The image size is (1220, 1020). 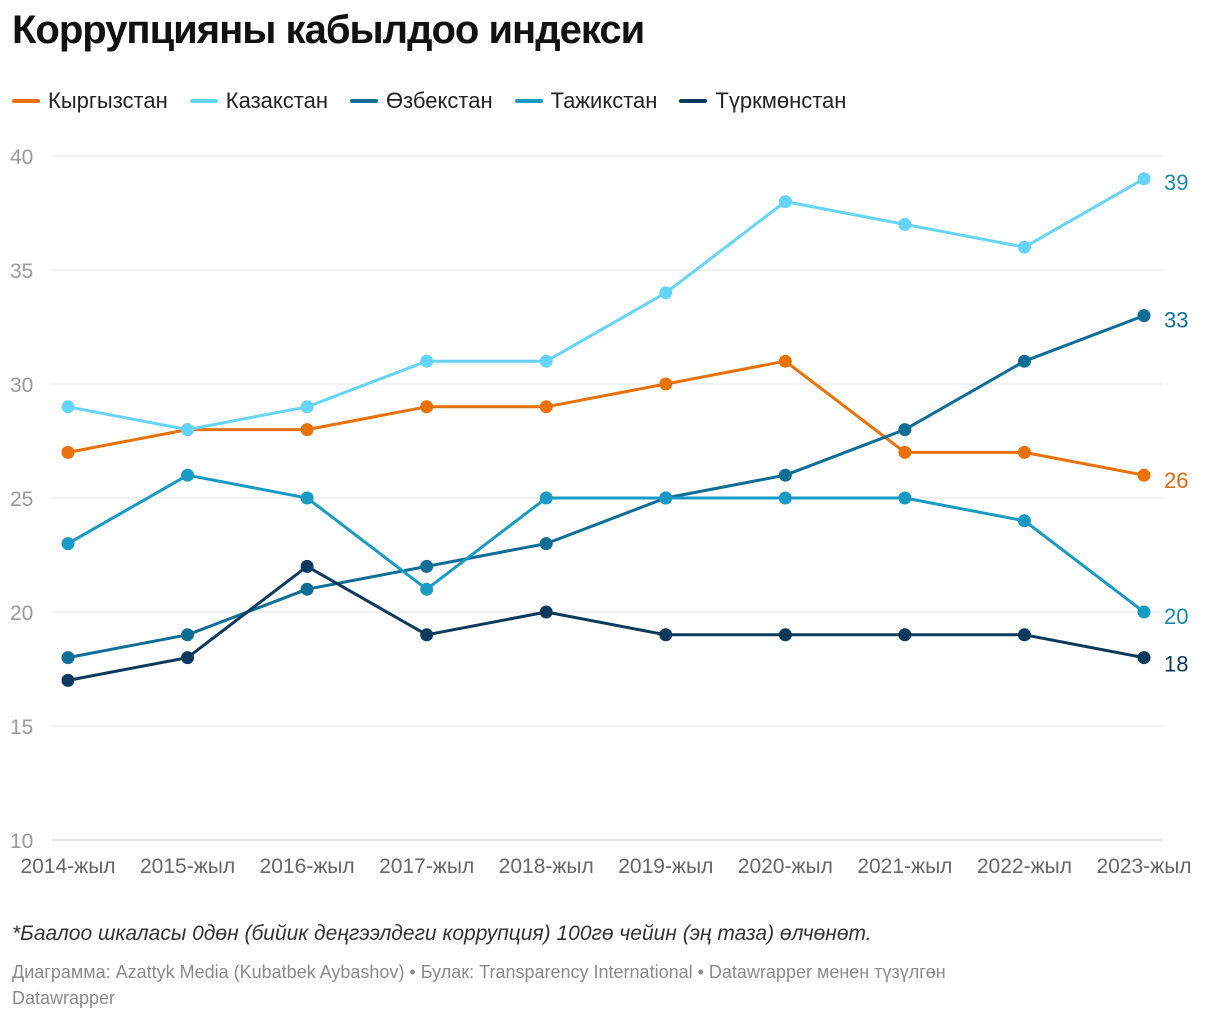 What do you see at coordinates (528, 101) in the screenshot?
I see `legend-swatch-tajikistan` at bounding box center [528, 101].